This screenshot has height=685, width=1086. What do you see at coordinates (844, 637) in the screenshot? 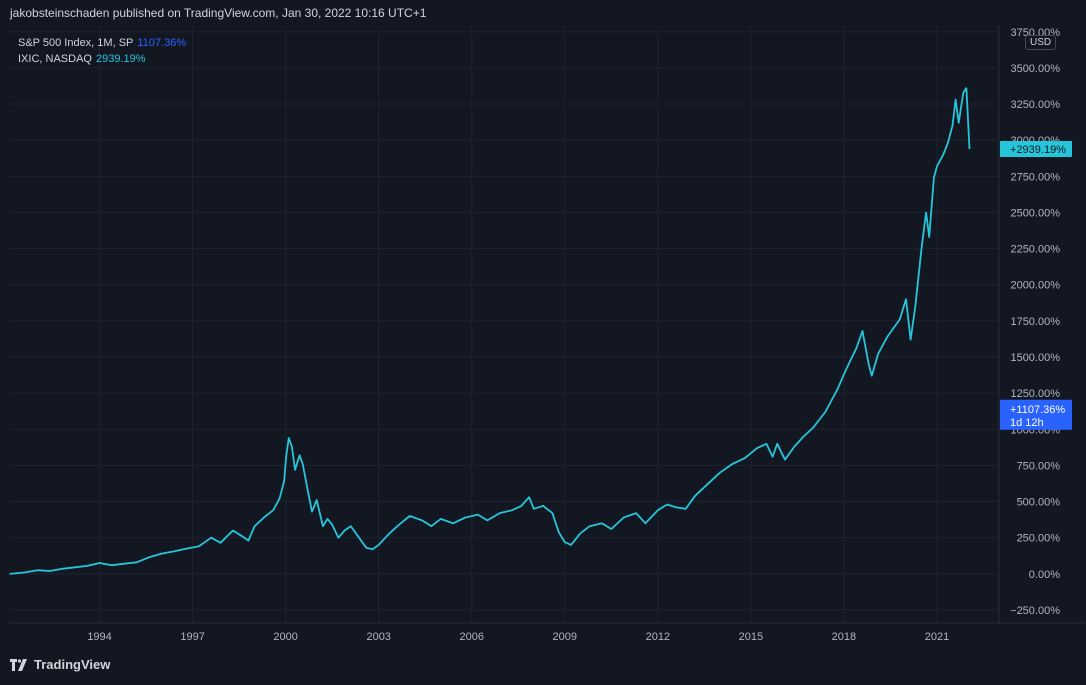
I see `x-tick-label: 2018` at bounding box center [844, 637].